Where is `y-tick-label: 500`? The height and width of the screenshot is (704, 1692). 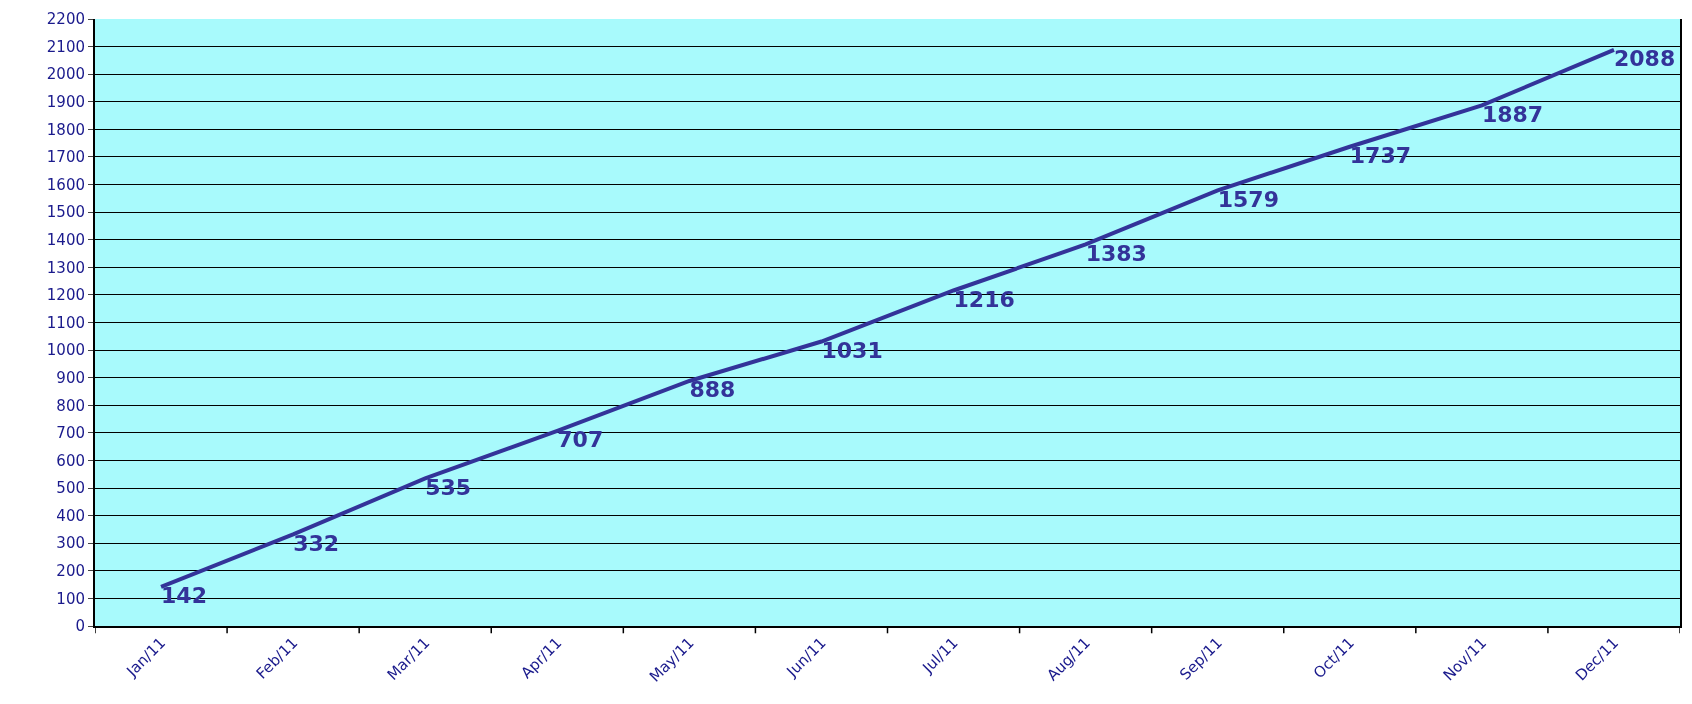 y-tick-label: 500 is located at coordinates (70, 488).